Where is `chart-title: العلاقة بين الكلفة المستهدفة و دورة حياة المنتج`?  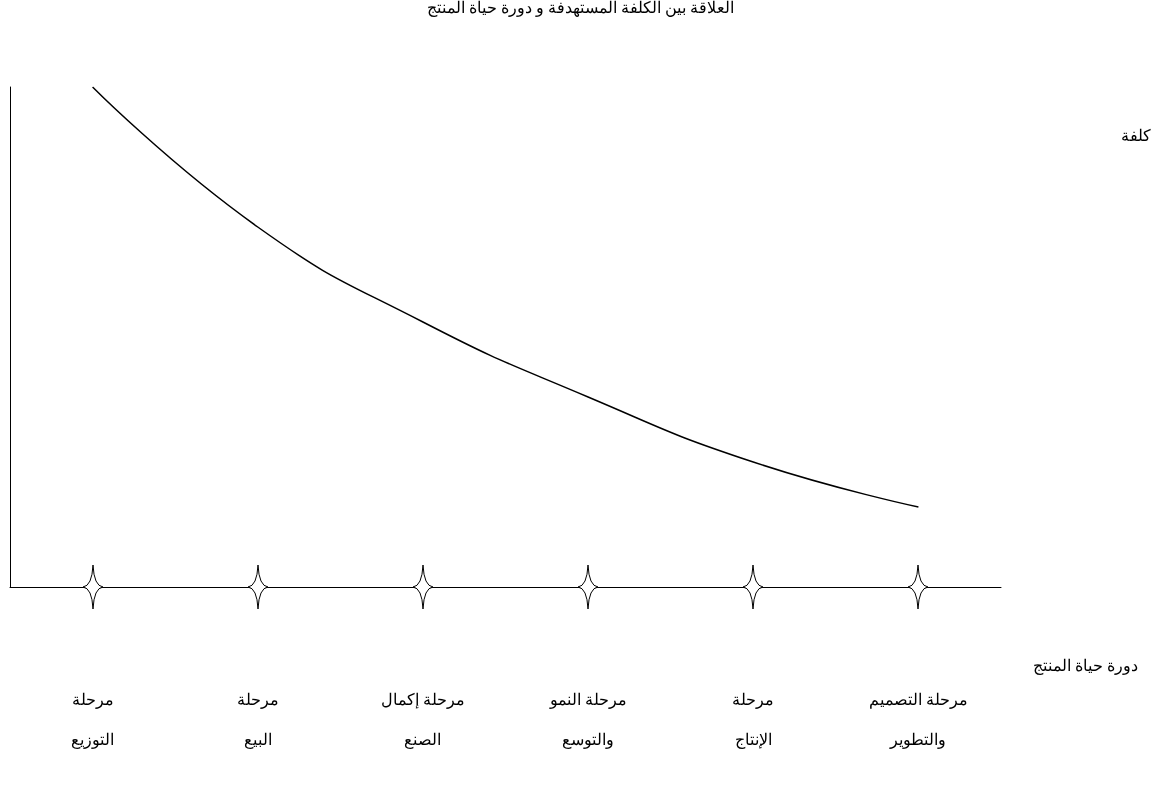
chart-title: العلاقة بين الكلفة المستهدفة و دورة حياة المنتج is located at coordinates (580, 8).